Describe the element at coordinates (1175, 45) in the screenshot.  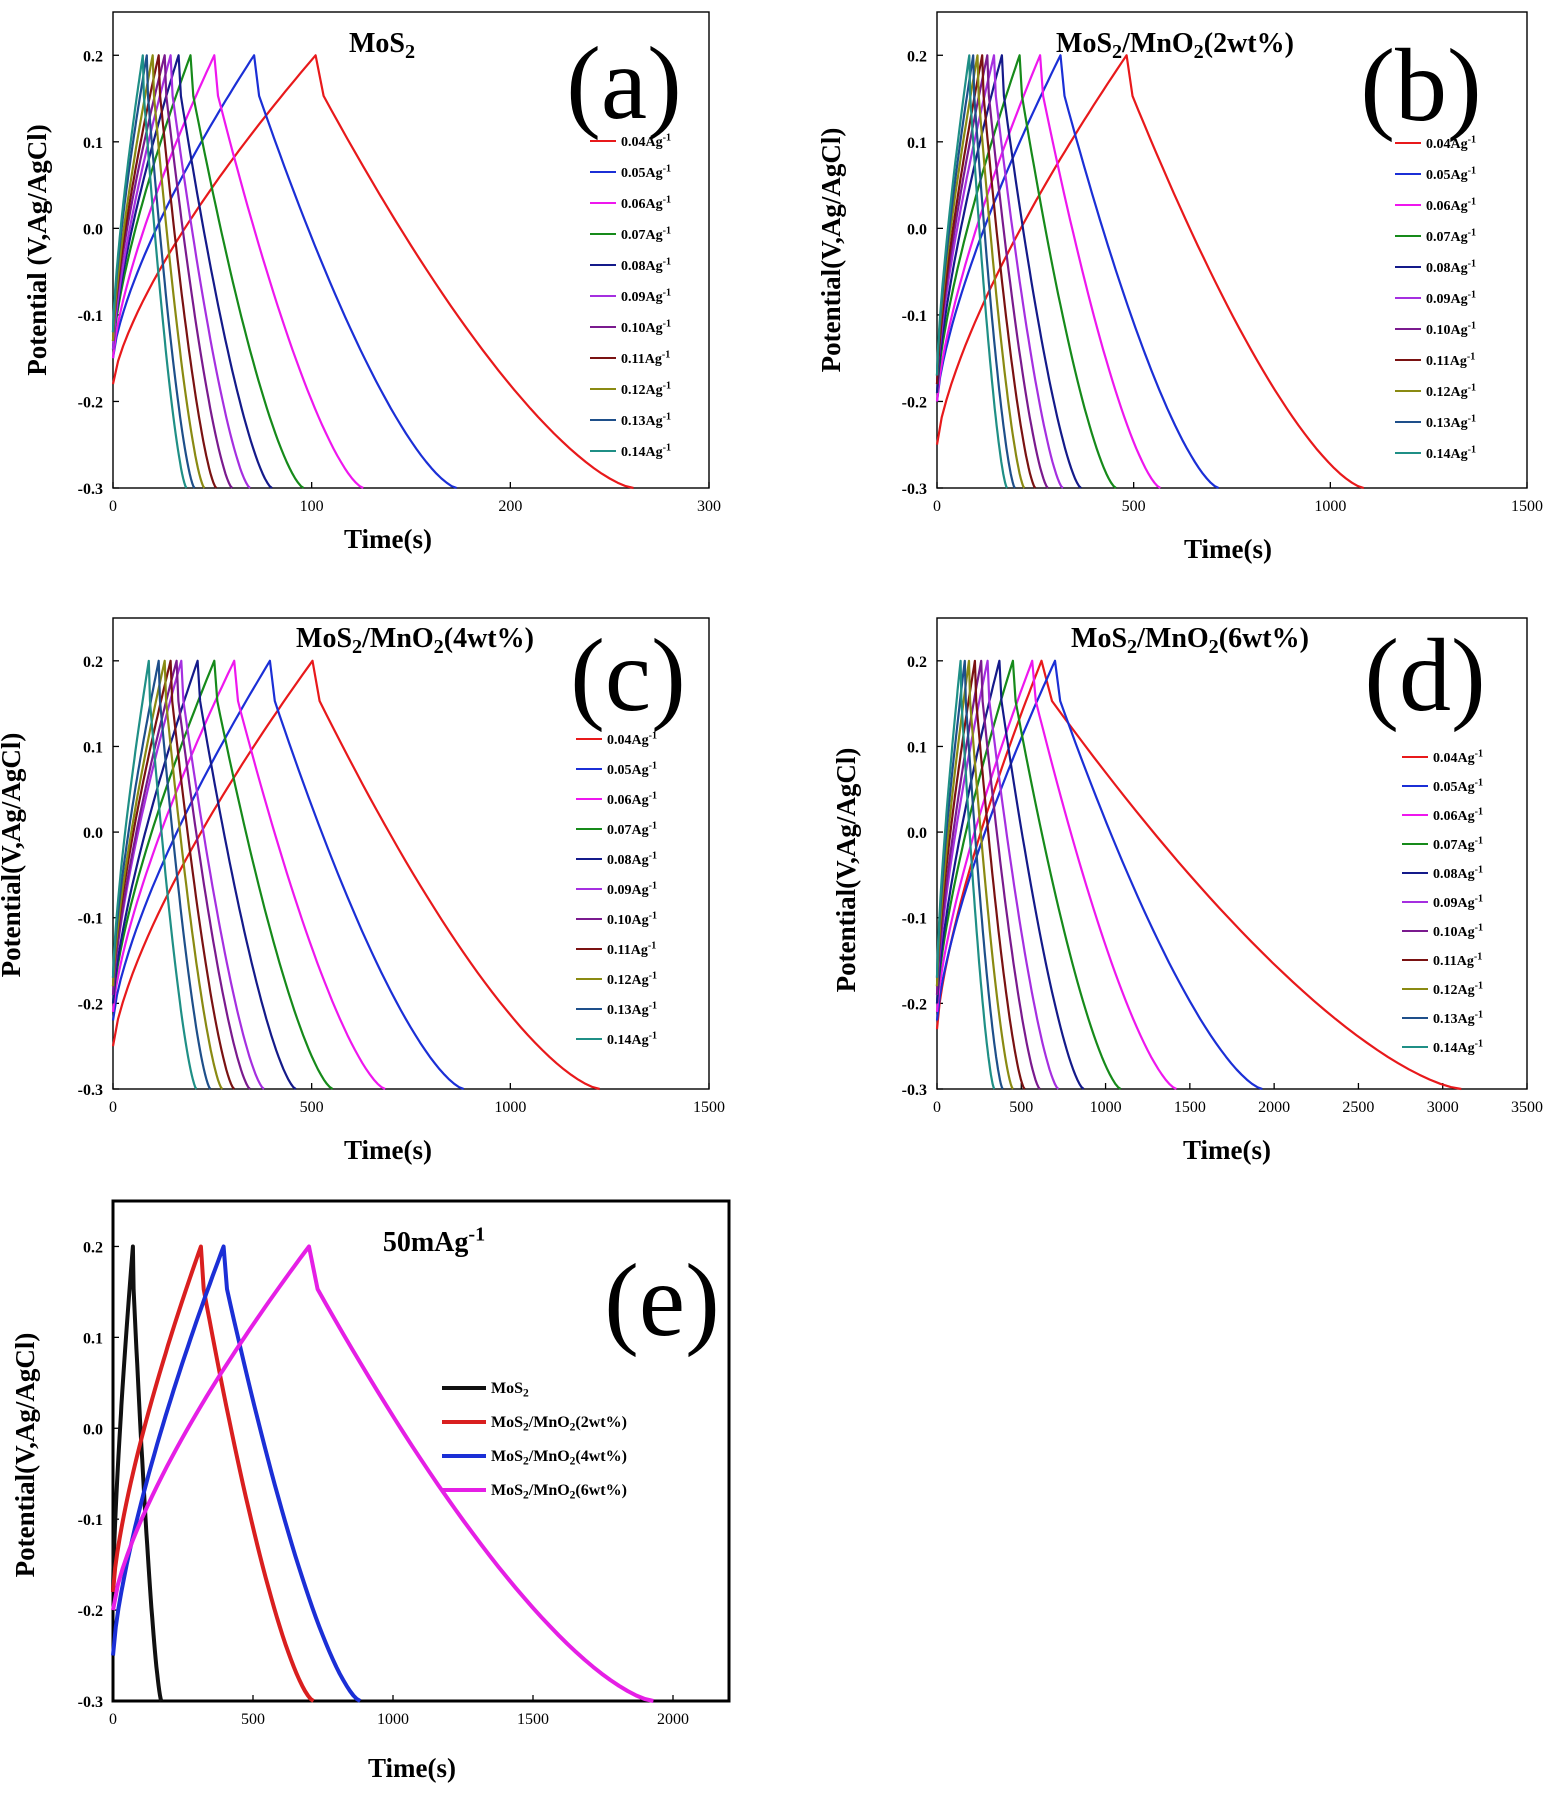
I see `chart-title: MoS2​/MnO2​(2wt%)` at that location.